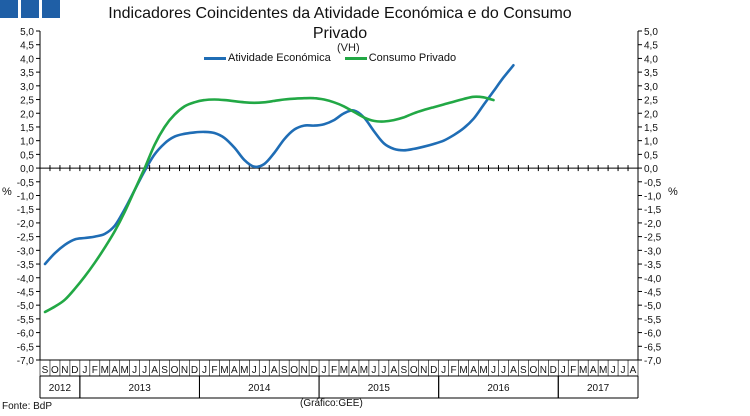  What do you see at coordinates (651, 142) in the screenshot?
I see `y-tick-label-right: 1,0` at bounding box center [651, 142].